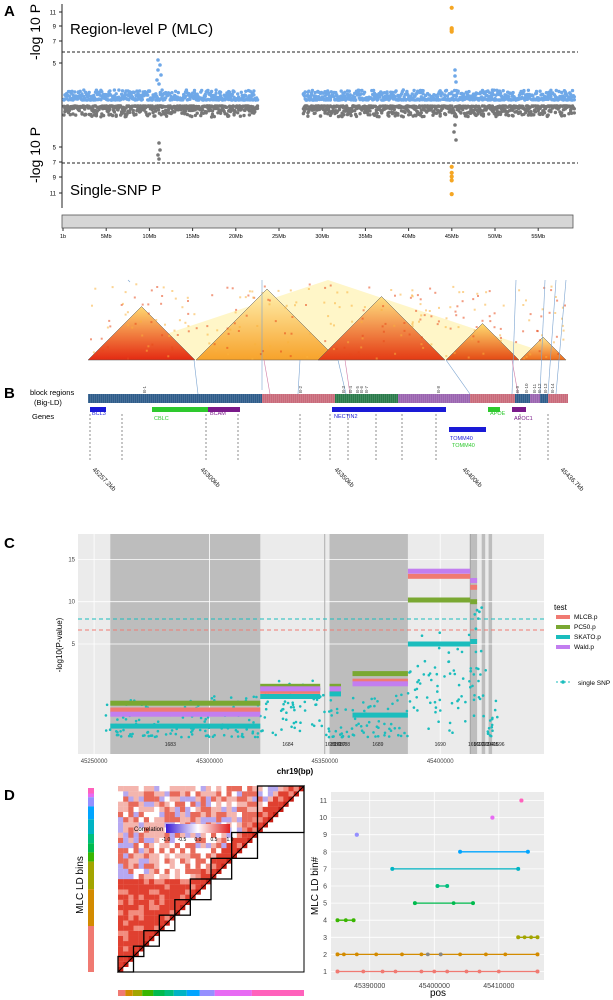 Image resolution: width=613 pixels, height=1000 pixels. What do you see at coordinates (558, 398) in the screenshot?
I see `block-segment` at bounding box center [558, 398].